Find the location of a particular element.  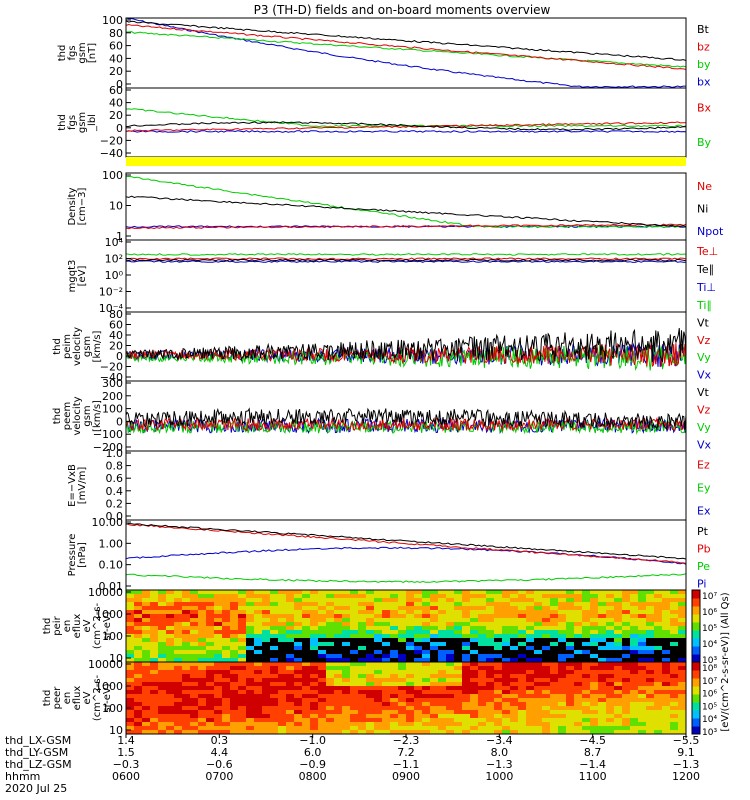

colorbar-tick-label: 10⁴ is located at coordinates (709, 645).